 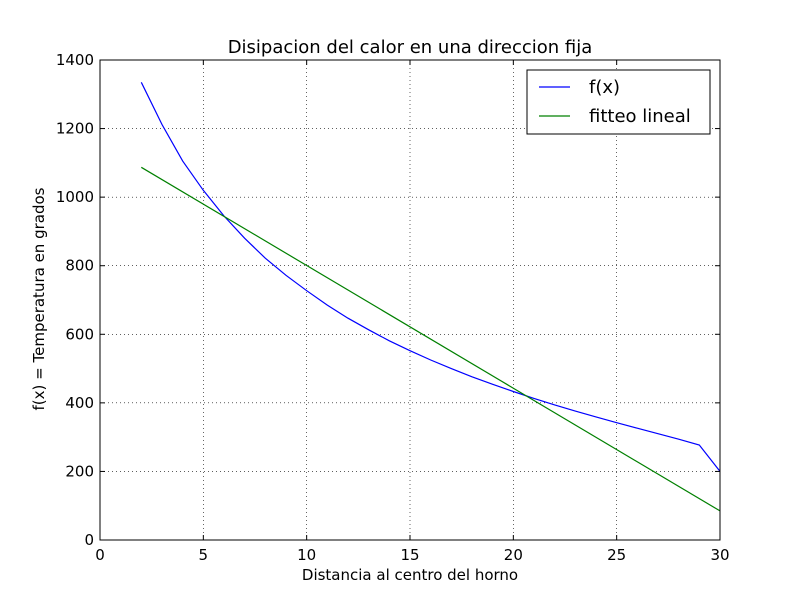 What do you see at coordinates (79, 471) in the screenshot?
I see `y-tick-label: 200` at bounding box center [79, 471].